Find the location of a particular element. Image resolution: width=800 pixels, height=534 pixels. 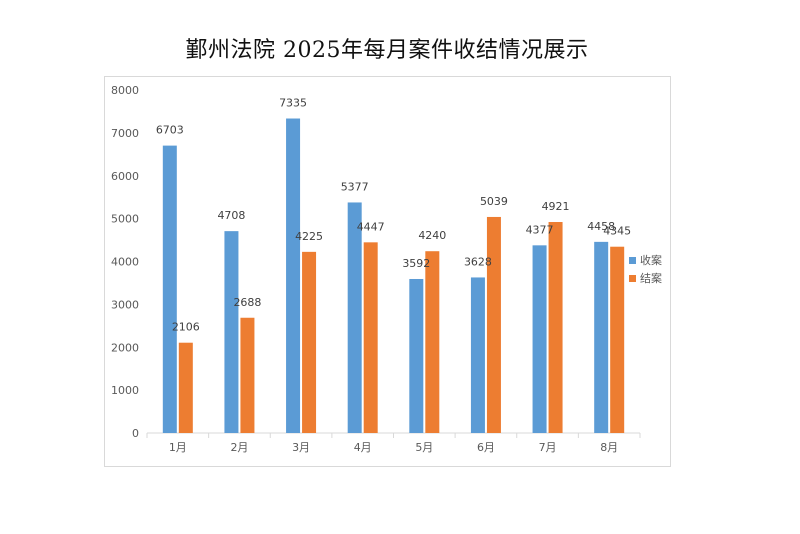

y-axis-tick-labels: 0 1000 2000 3000 4000 5000 6000 7000 8000 is located at coordinates (125, 262).